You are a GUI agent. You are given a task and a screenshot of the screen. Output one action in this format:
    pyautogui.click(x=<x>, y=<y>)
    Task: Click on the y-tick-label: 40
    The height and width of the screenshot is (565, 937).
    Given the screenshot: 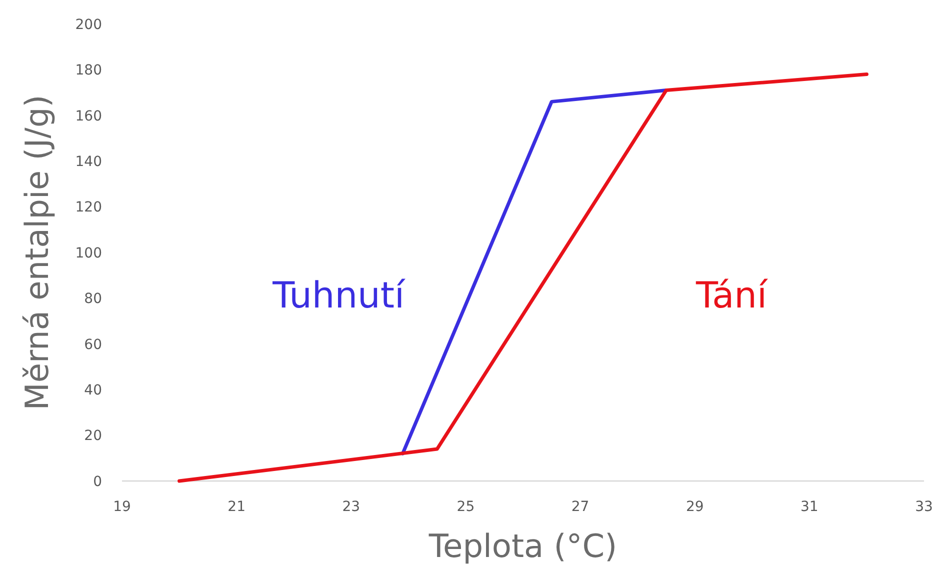 What is the action you would take?
    pyautogui.click(x=93, y=390)
    